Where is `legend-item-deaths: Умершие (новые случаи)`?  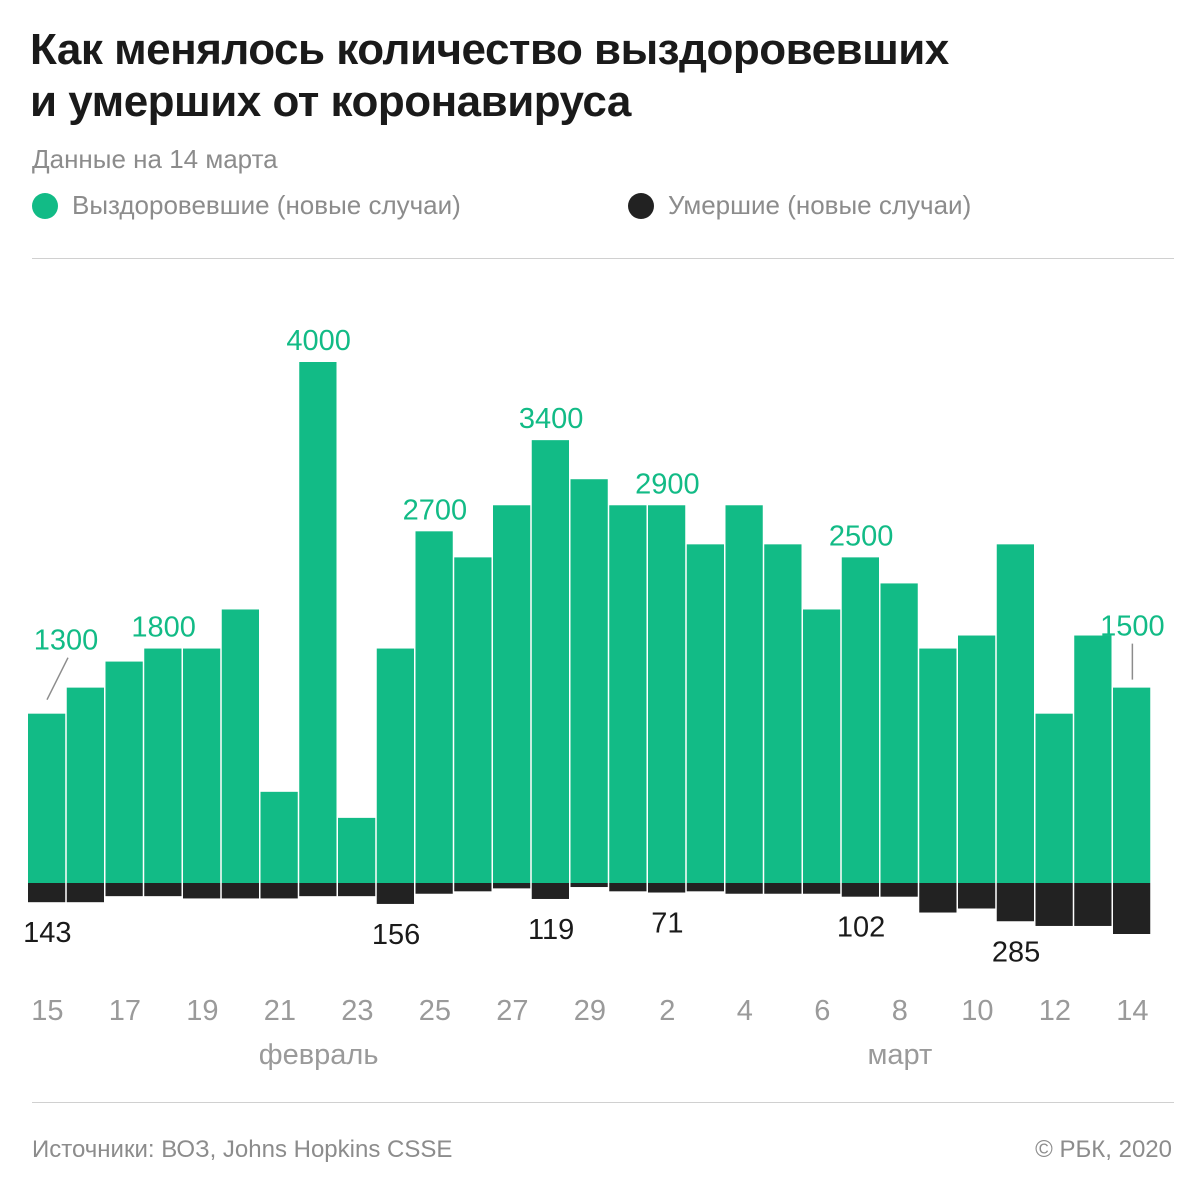
legend-item-deaths: Умершие (новые случаи) is located at coordinates (799, 205).